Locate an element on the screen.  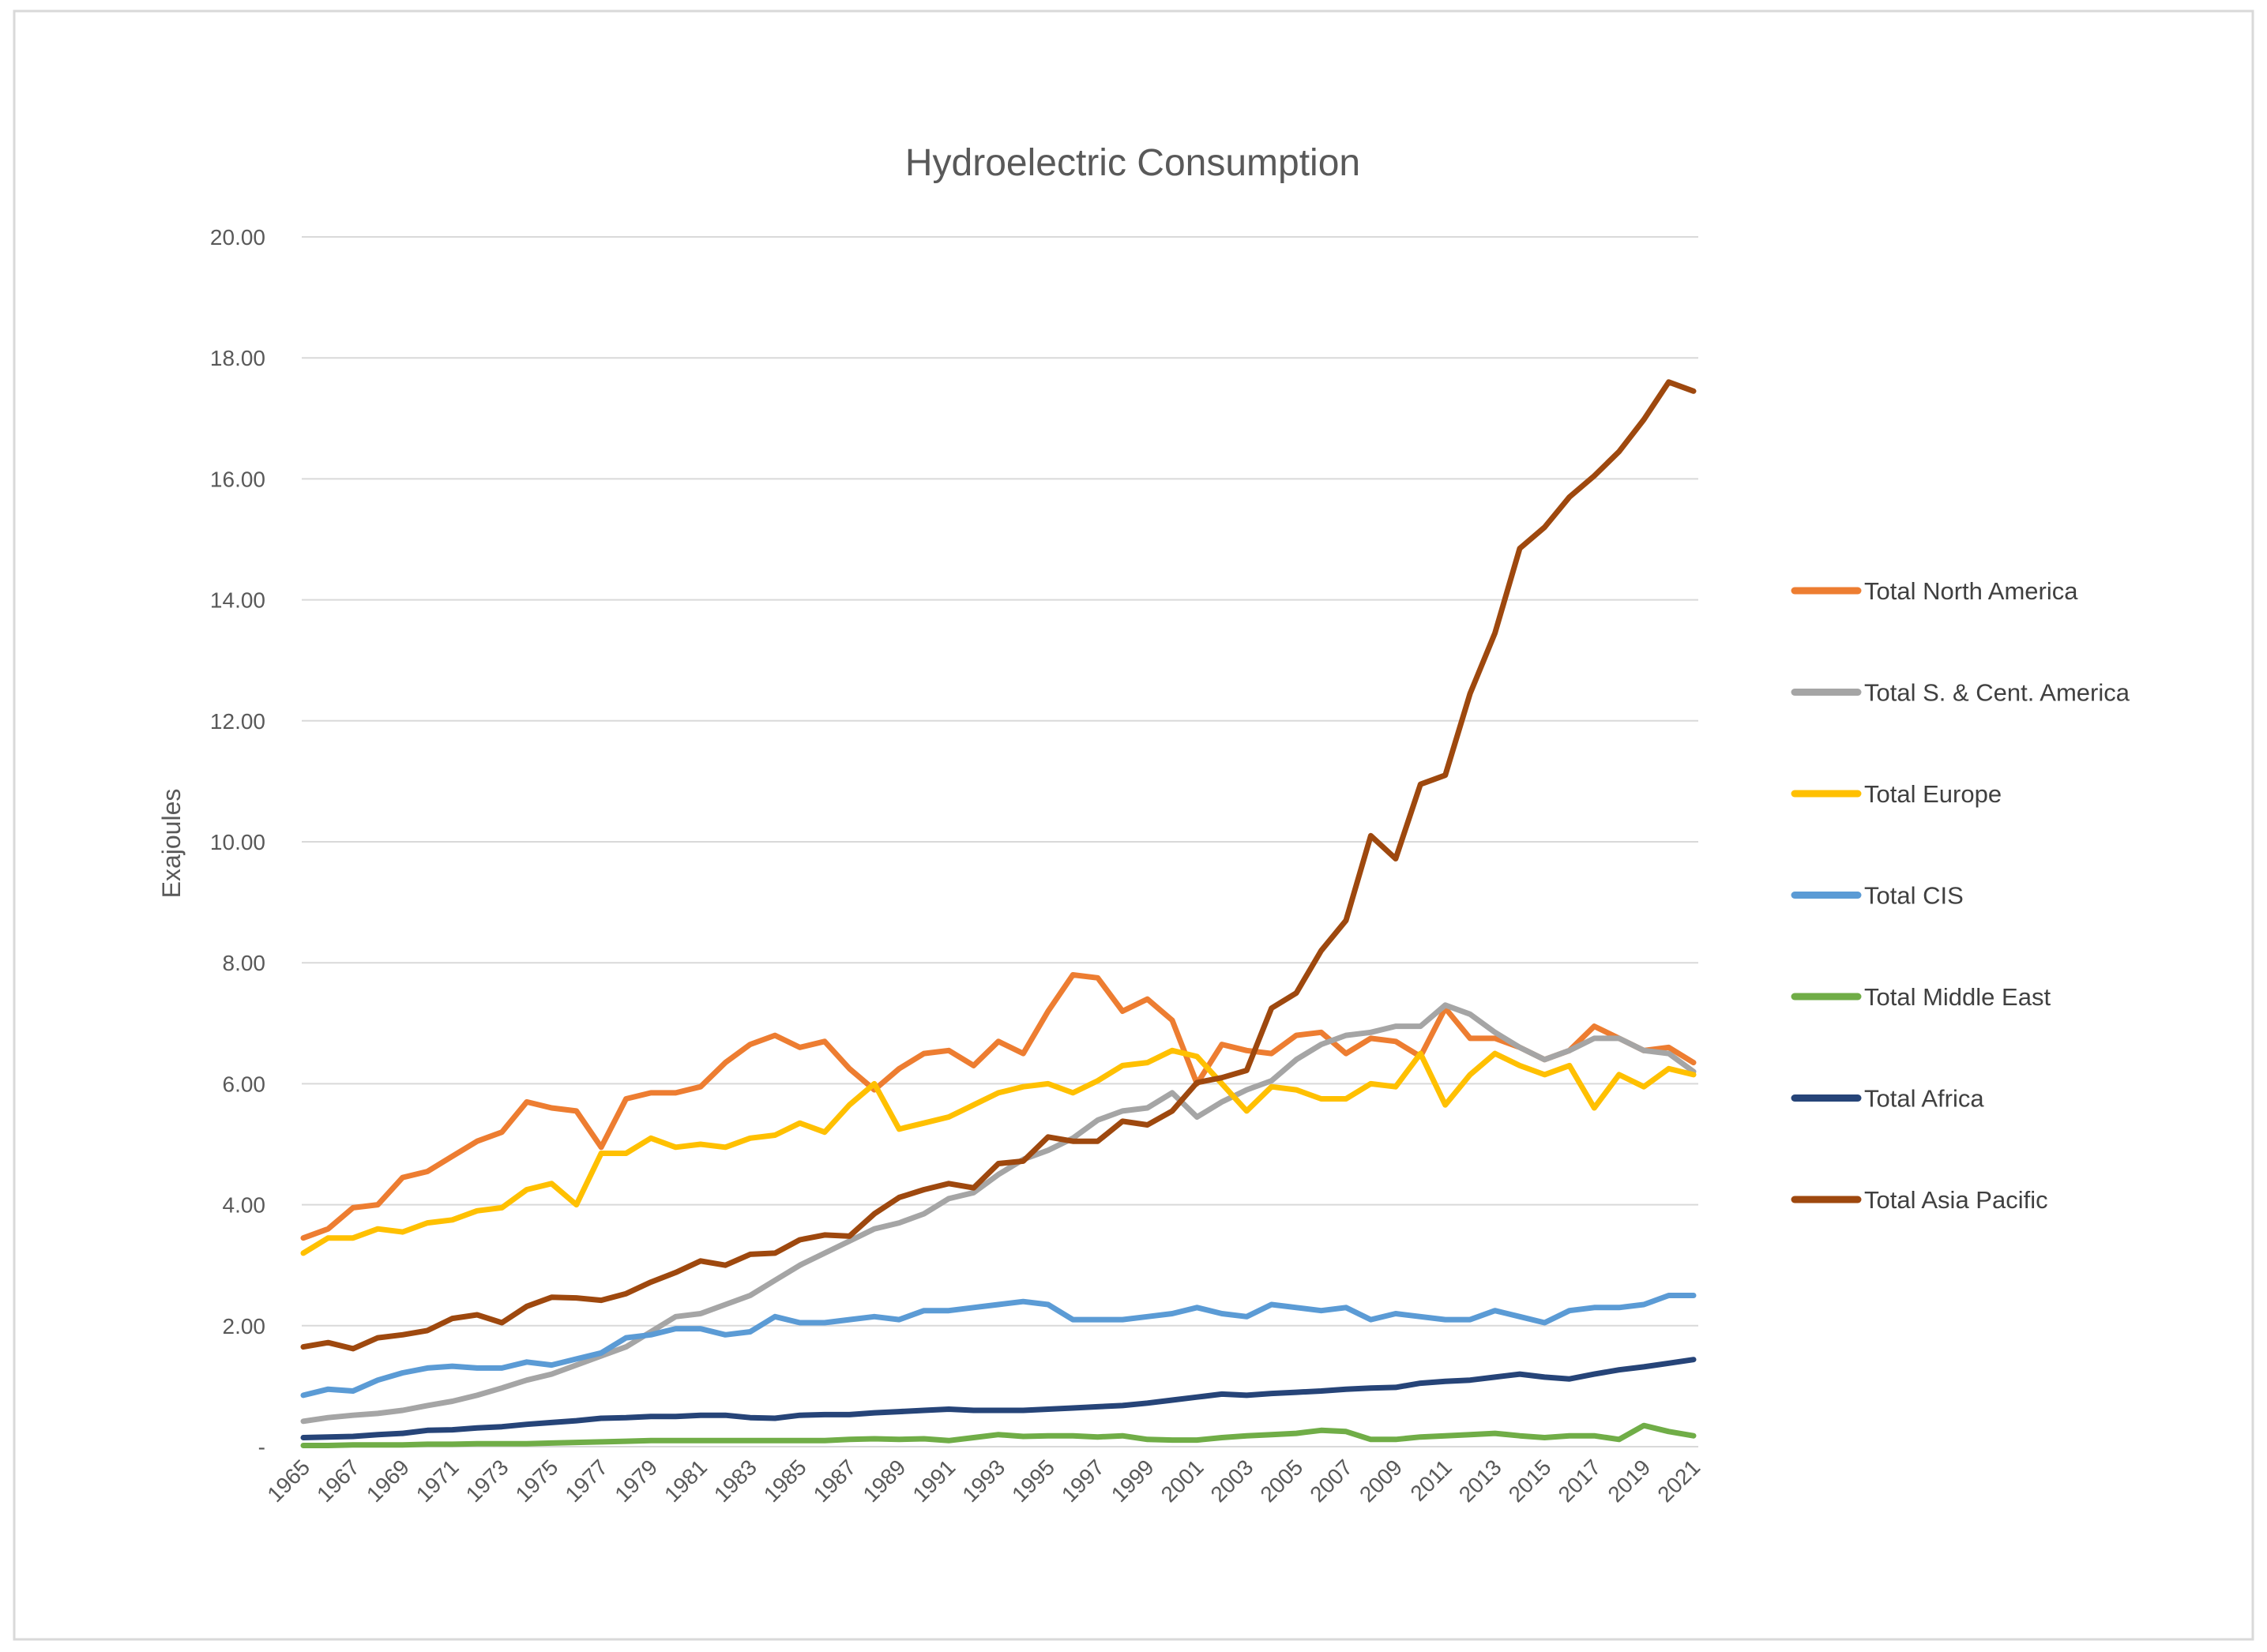
y-tick-label: - is located at coordinates (261, 1447).